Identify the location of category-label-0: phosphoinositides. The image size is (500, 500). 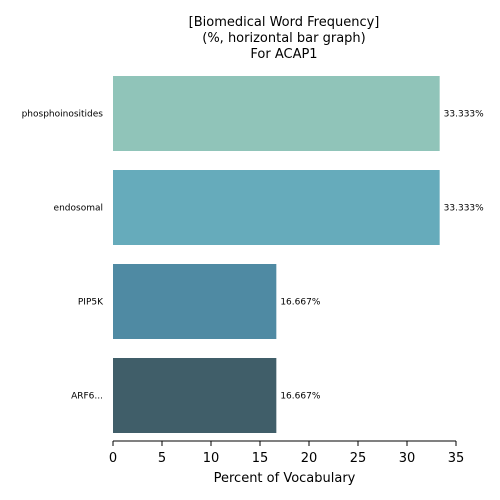
(63, 115).